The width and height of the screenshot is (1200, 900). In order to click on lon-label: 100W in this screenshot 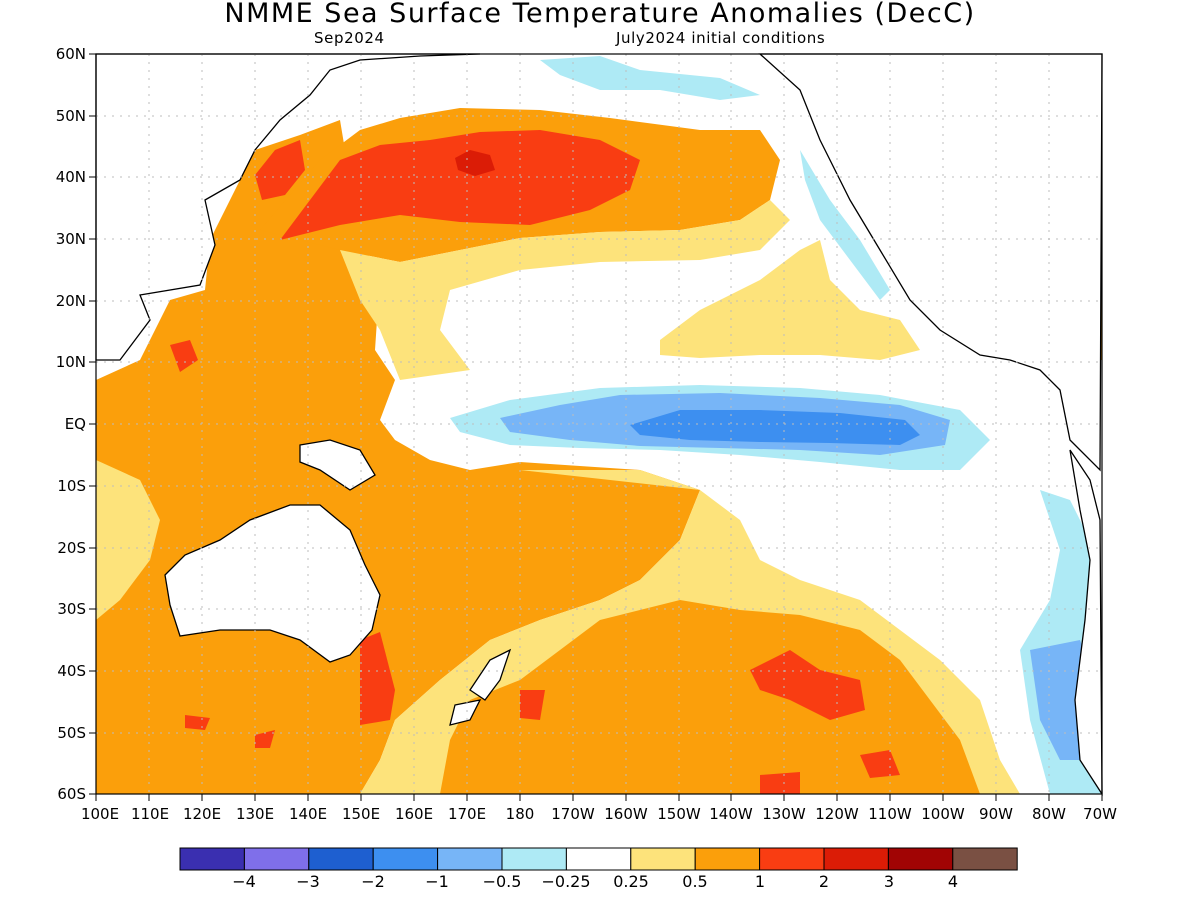, I will do `click(943, 814)`.